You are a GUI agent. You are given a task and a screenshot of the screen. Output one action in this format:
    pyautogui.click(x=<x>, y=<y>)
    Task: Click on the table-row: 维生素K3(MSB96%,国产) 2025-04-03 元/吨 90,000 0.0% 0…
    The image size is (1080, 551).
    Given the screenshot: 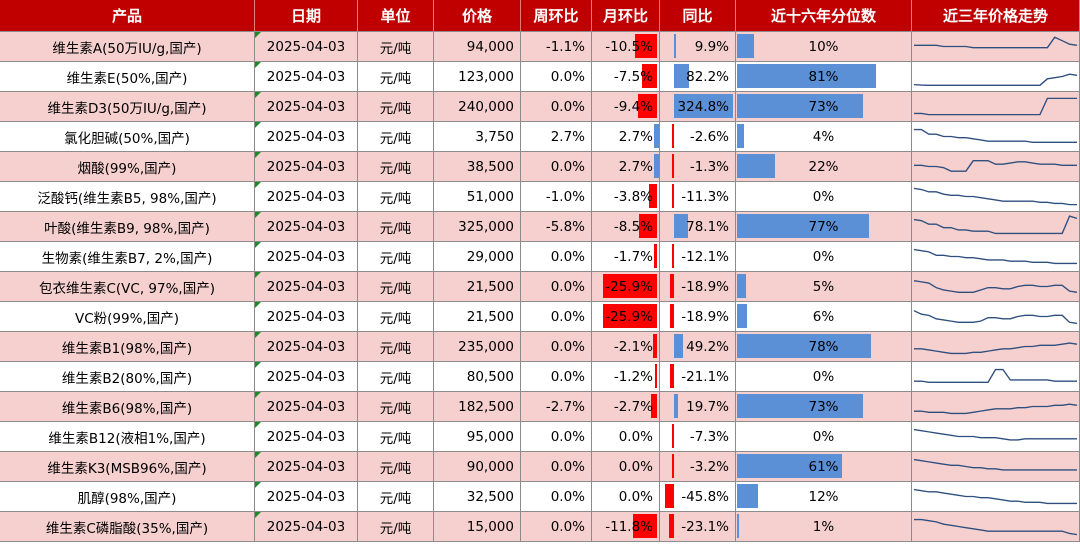 What is the action you would take?
    pyautogui.click(x=540, y=467)
    